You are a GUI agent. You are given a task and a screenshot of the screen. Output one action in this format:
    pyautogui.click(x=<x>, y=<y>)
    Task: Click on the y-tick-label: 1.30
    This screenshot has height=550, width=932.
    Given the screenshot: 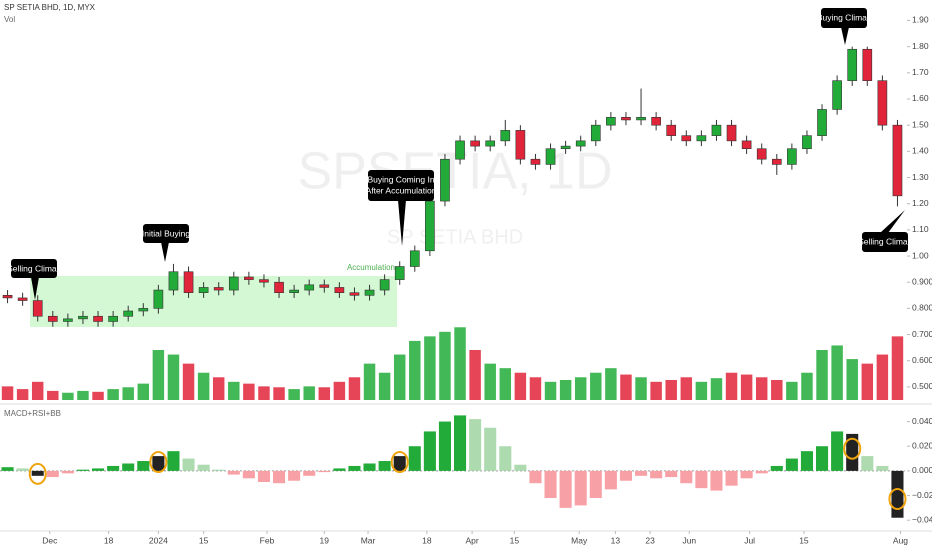 What is the action you would take?
    pyautogui.click(x=920, y=177)
    